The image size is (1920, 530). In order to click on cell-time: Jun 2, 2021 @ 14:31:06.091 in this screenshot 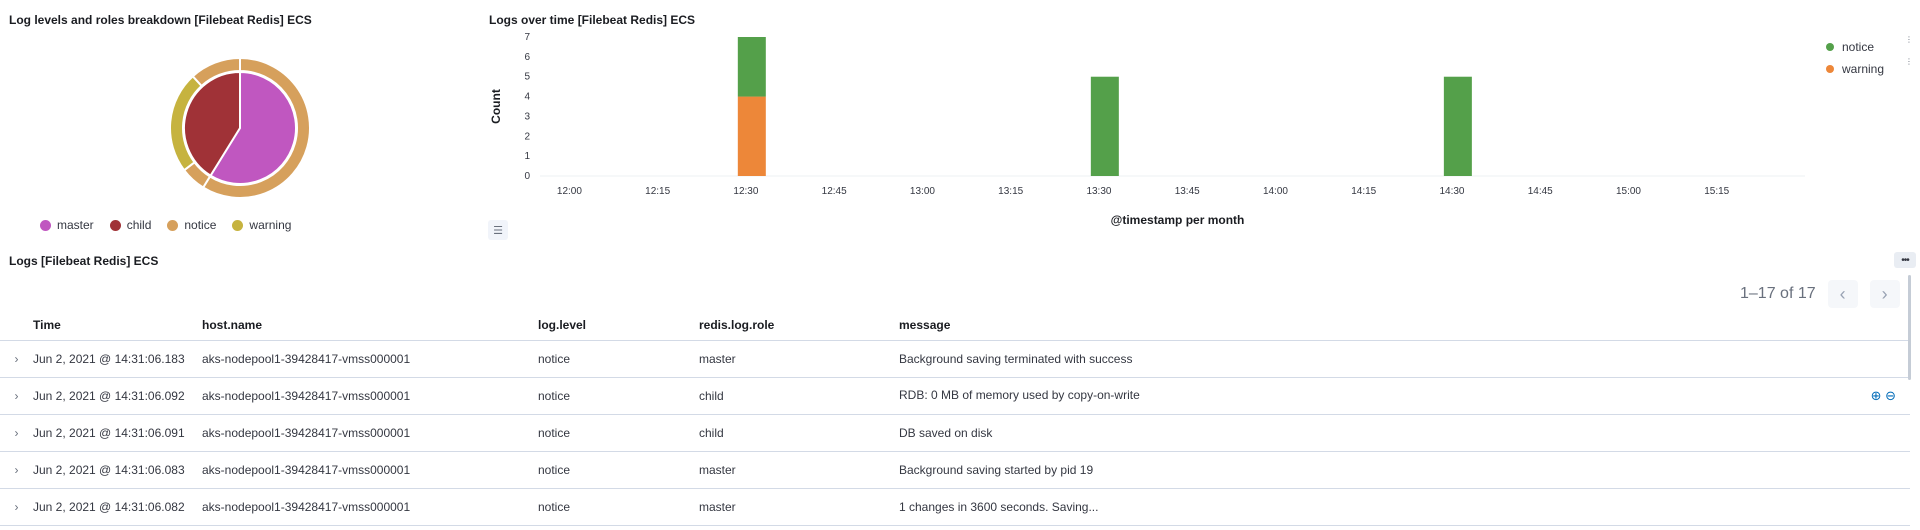, I will do `click(117, 433)`.